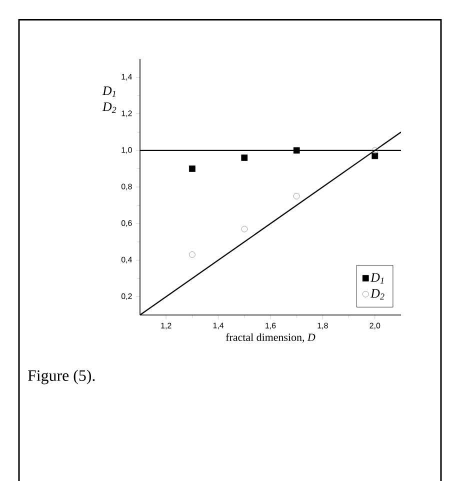 The height and width of the screenshot is (481, 460). I want to click on legend-label: D$_{2}$, so click(377, 294).